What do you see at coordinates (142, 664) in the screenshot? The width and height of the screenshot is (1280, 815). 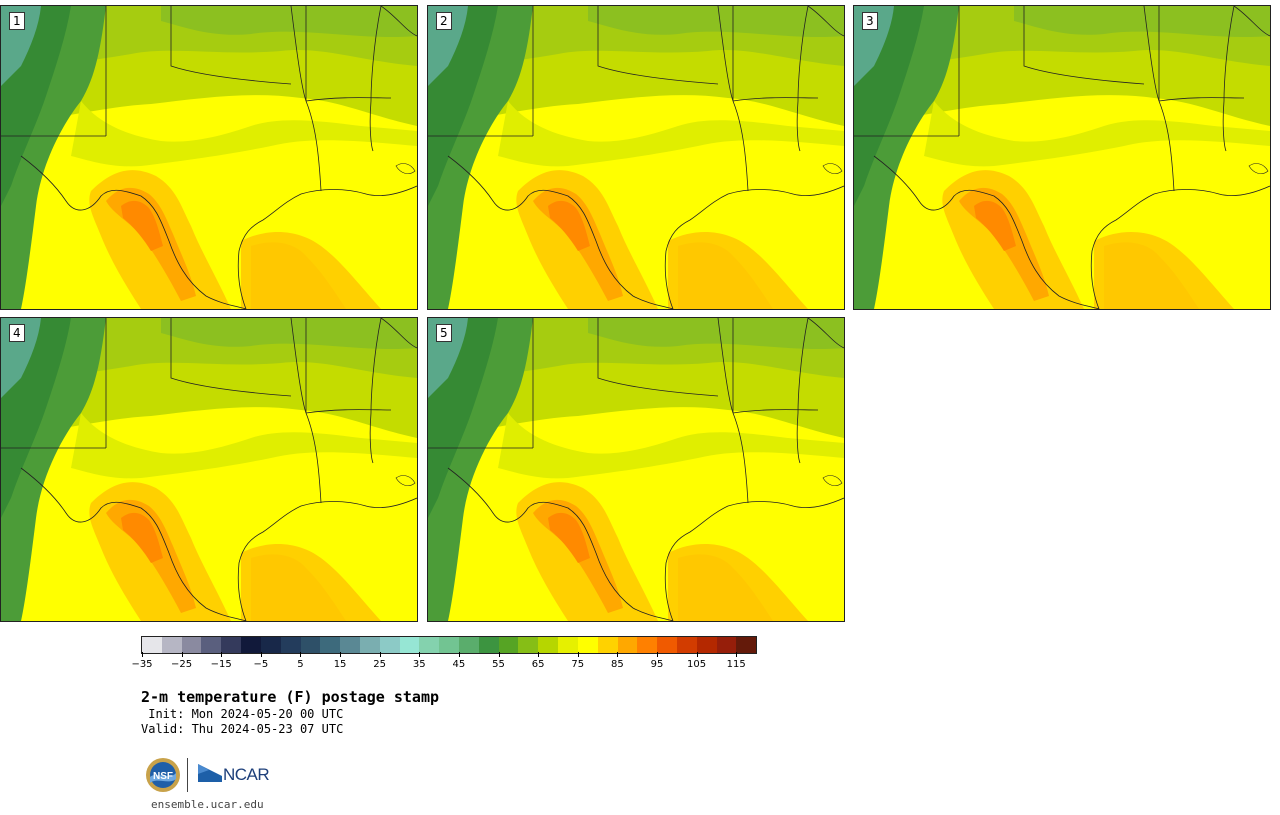 I see `colorbar-tick-label: −35` at bounding box center [142, 664].